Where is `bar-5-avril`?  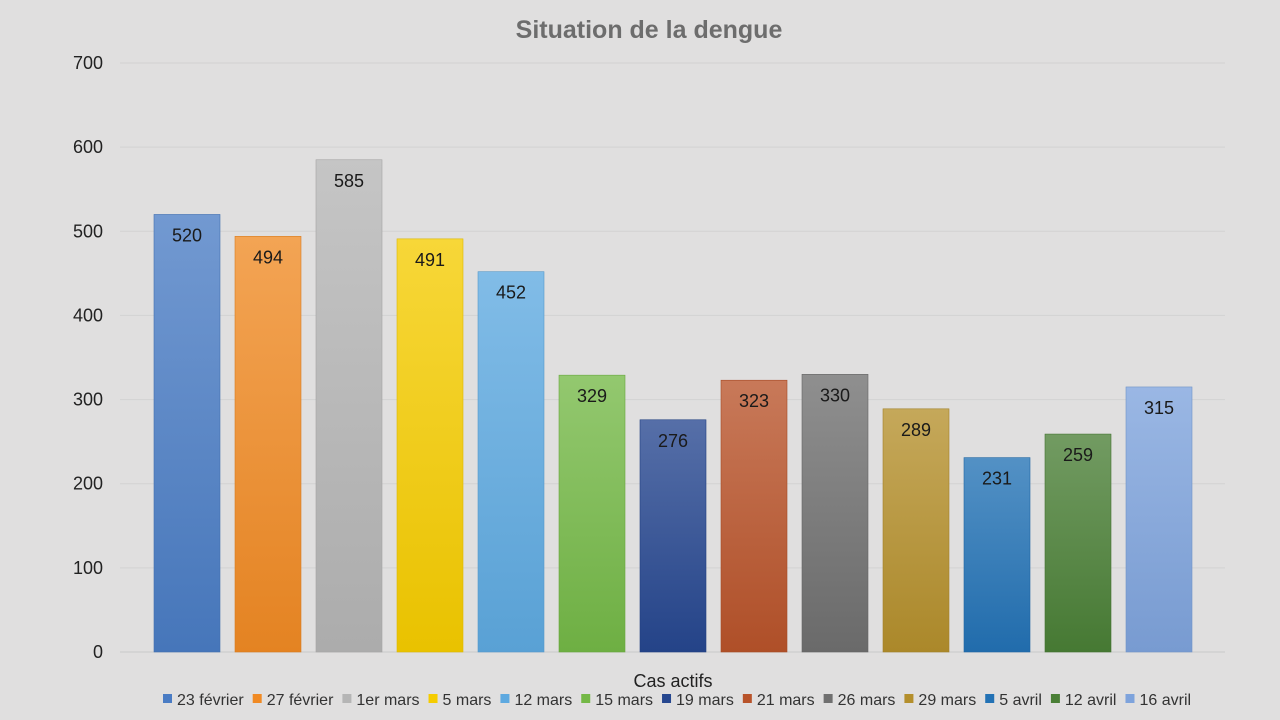
bar-5-avril is located at coordinates (997, 555).